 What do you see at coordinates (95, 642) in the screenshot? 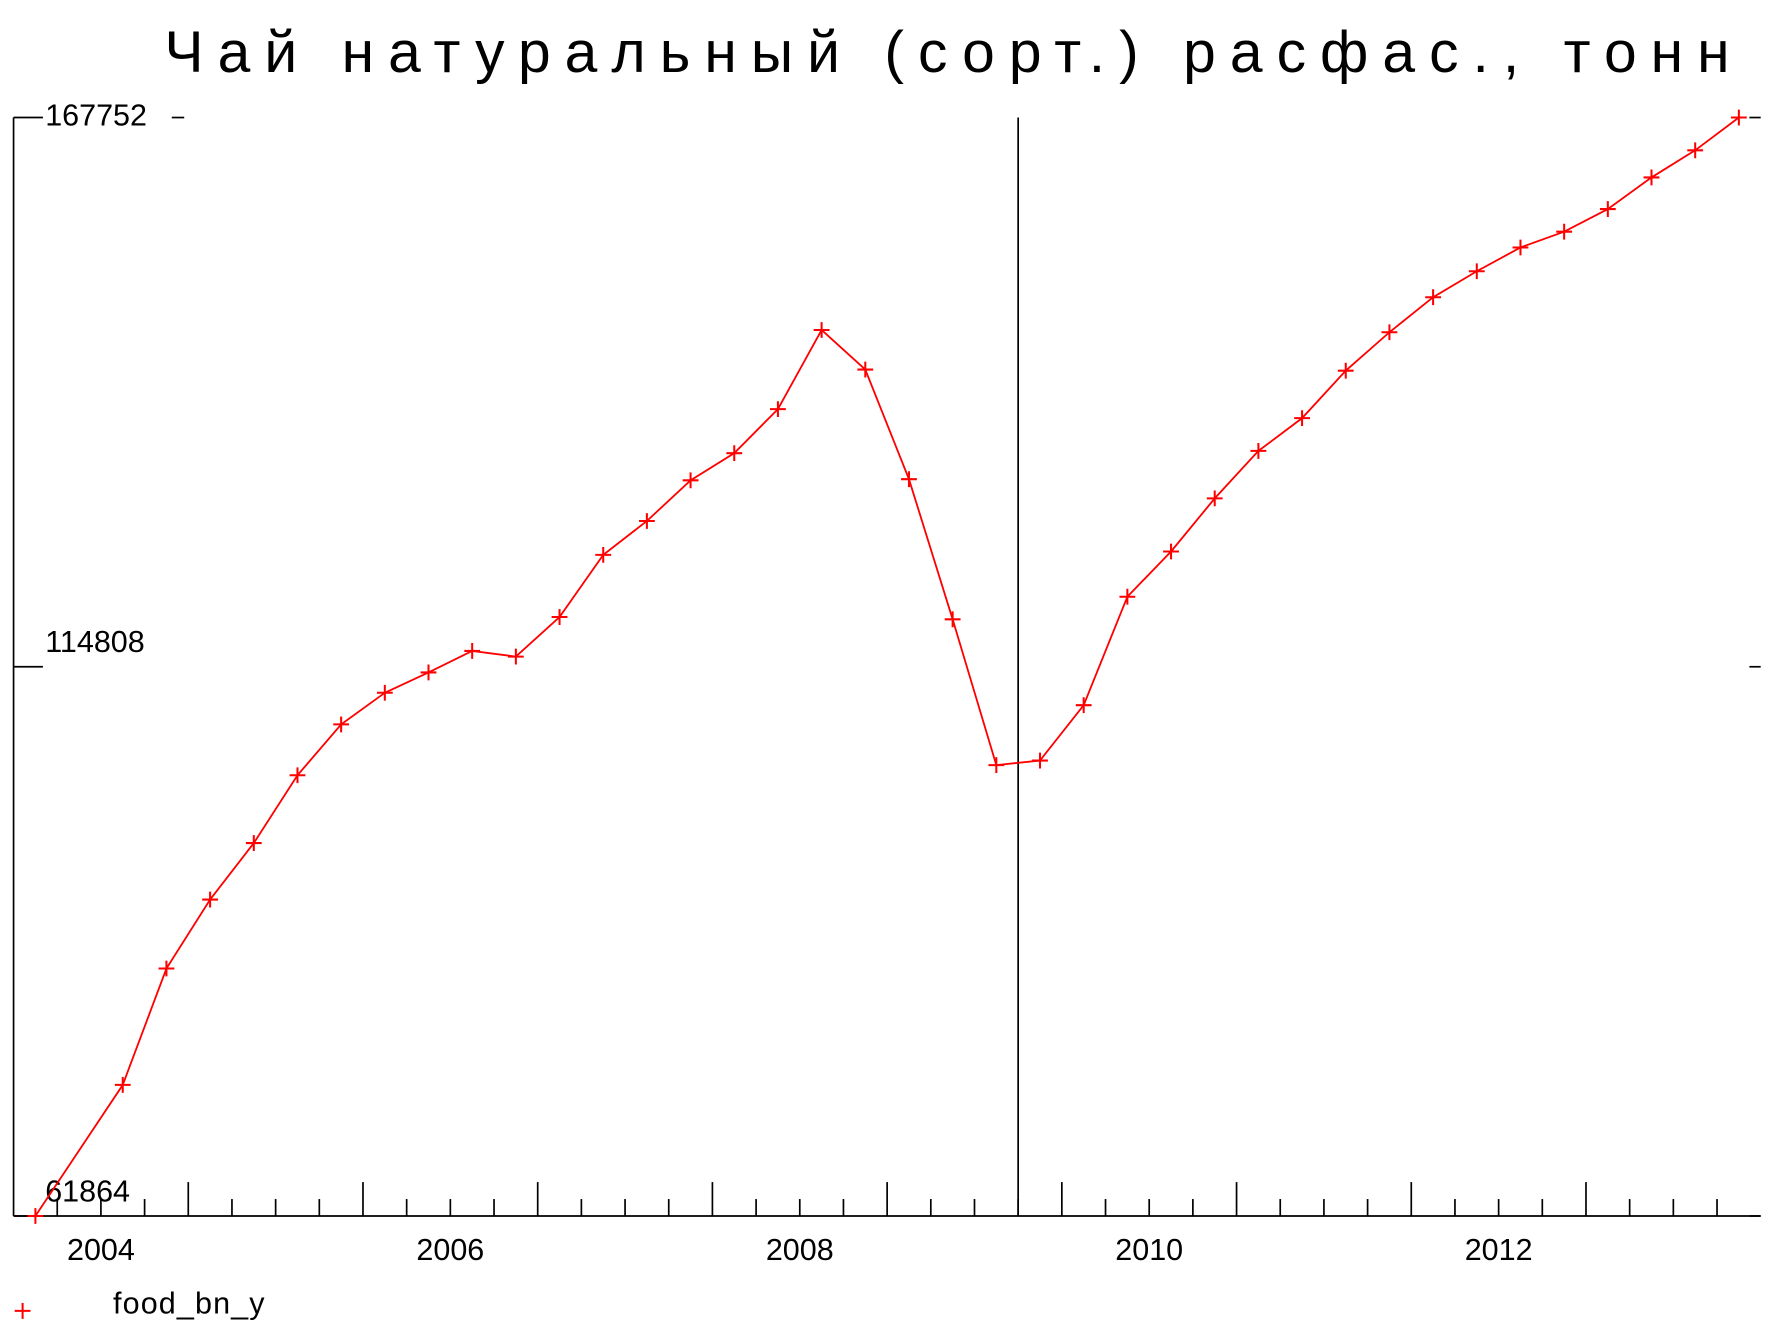
I see `y-tick-label: 114808` at bounding box center [95, 642].